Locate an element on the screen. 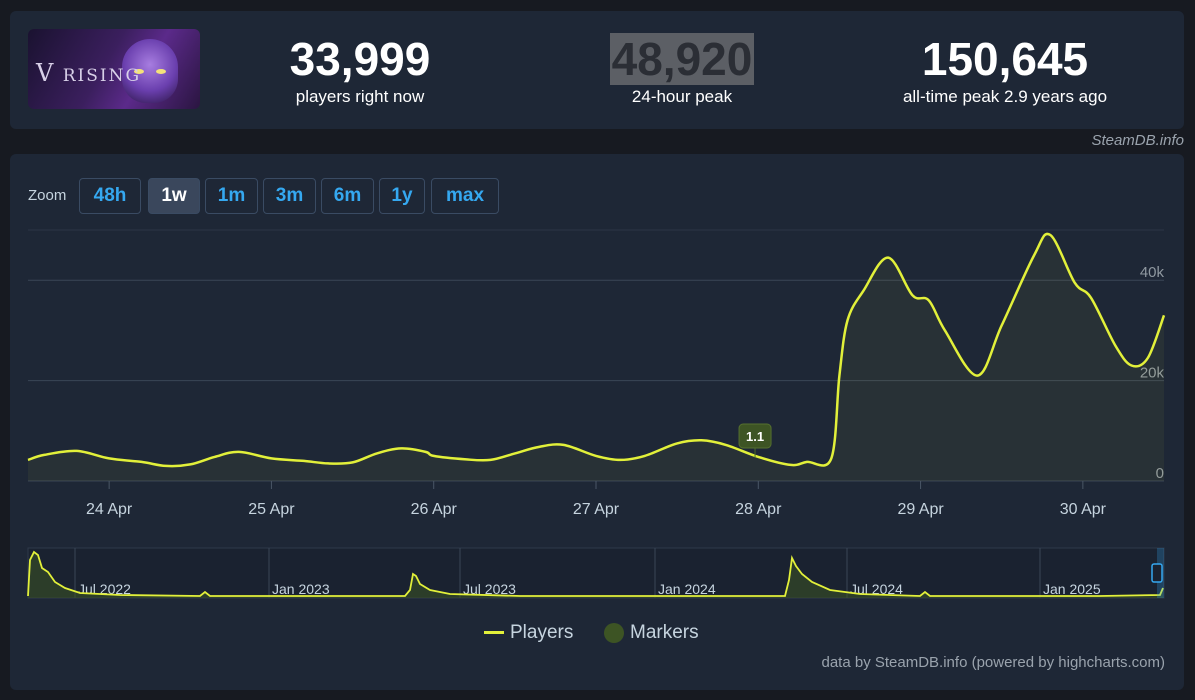 The height and width of the screenshot is (700, 1195). legend-markers-label: Markers is located at coordinates (664, 632).